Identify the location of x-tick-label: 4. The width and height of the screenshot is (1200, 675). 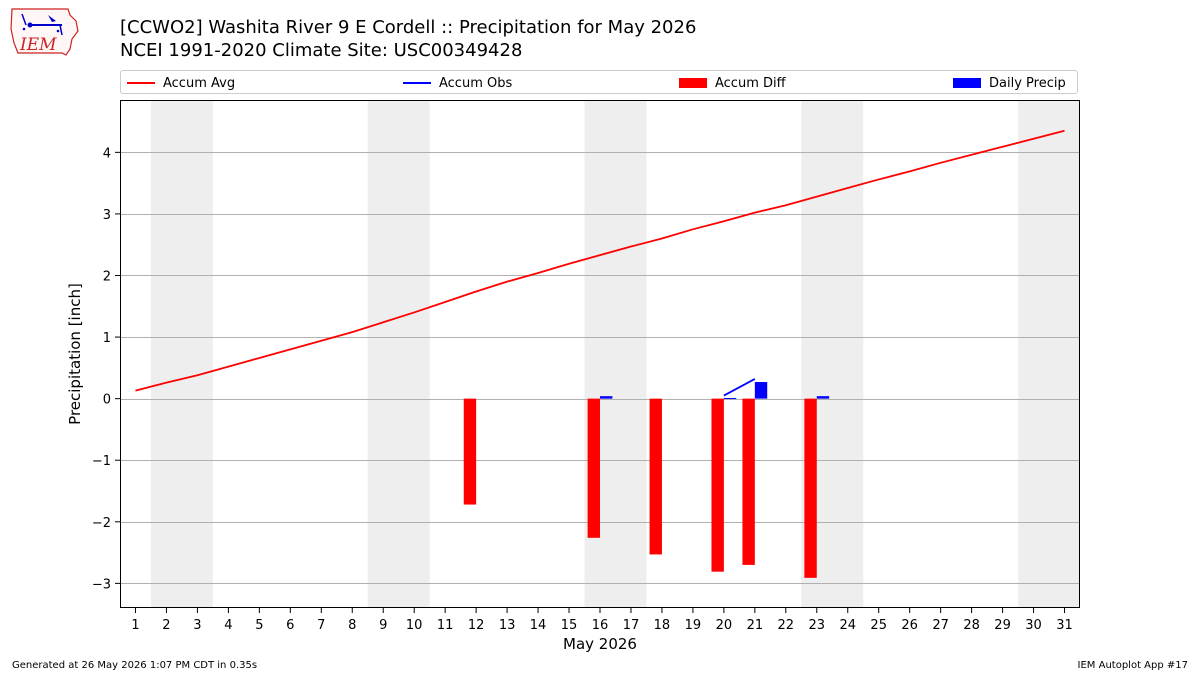
(228, 625).